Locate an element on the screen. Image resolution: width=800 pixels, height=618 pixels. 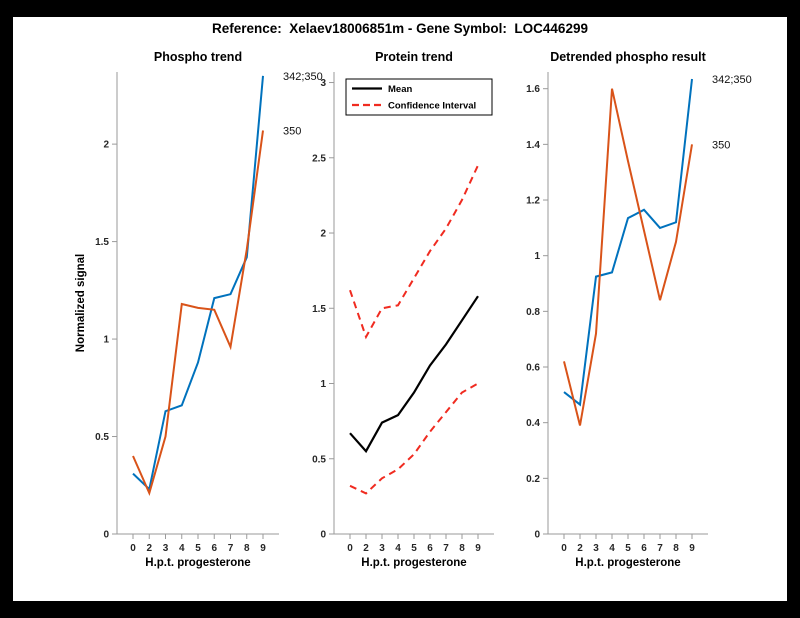
series-line-confidence-interval-upper- is located at coordinates (414, 252).